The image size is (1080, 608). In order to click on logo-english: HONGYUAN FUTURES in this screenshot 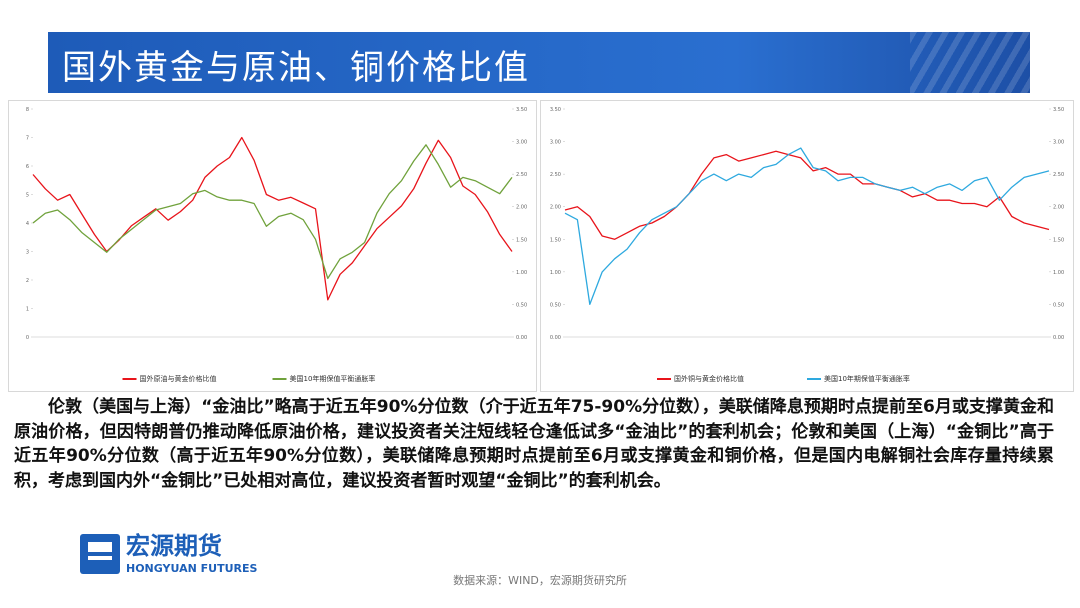, I will do `click(192, 568)`.